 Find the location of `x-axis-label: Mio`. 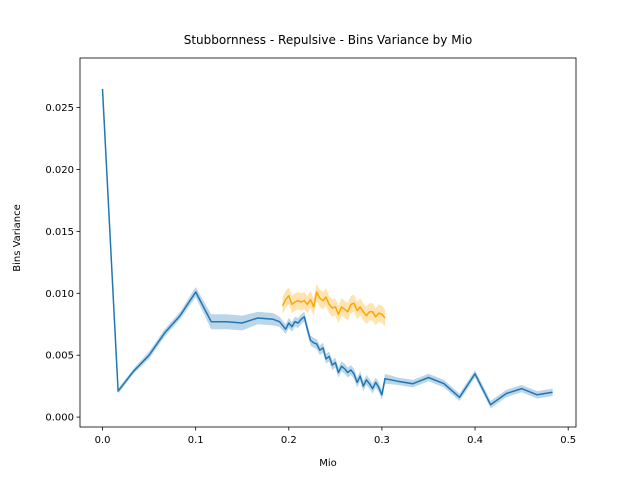

x-axis-label: Mio is located at coordinates (328, 463).